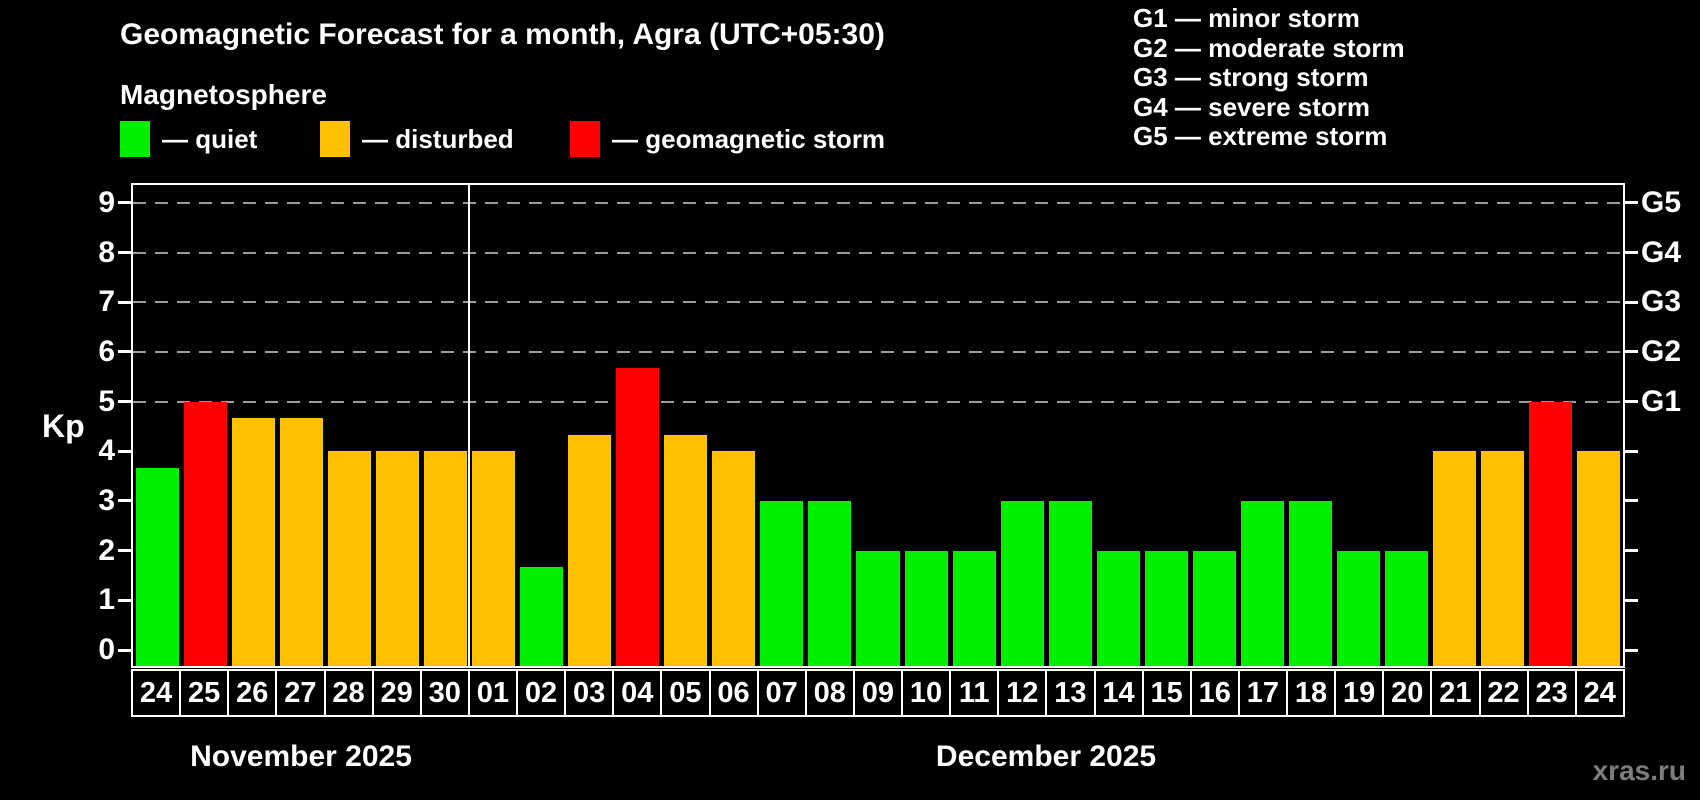 Image resolution: width=1700 pixels, height=800 pixels. Describe the element at coordinates (684, 693) in the screenshot. I see `day-cell-05: 05` at that location.